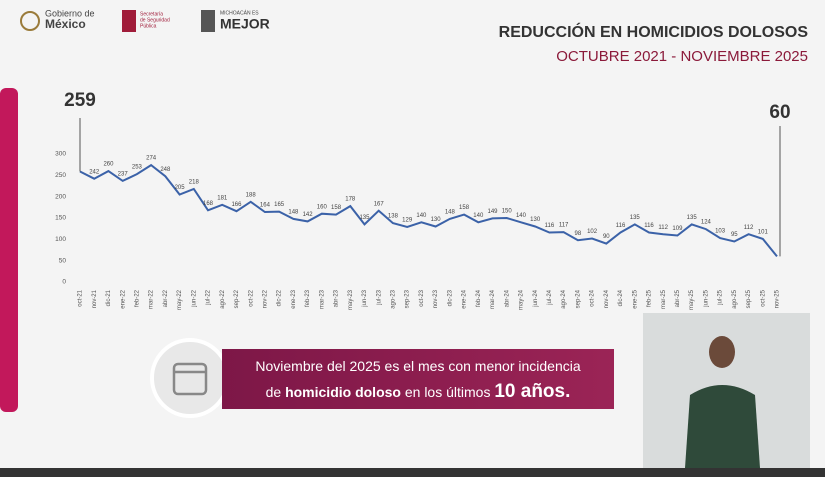  What do you see at coordinates (493, 299) in the screenshot?
I see `x-tick-label: mar-24` at bounding box center [493, 299].